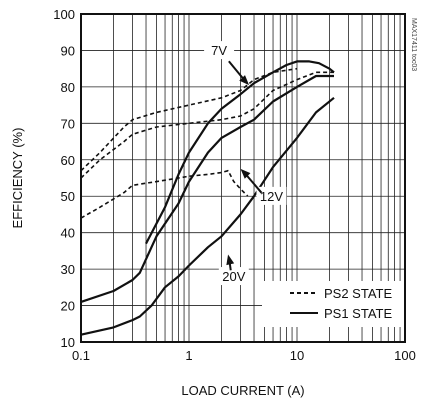 The width and height of the screenshot is (423, 407). What do you see at coordinates (358, 293) in the screenshot?
I see `legend-label-ps2: PS2 STATE` at bounding box center [358, 293].